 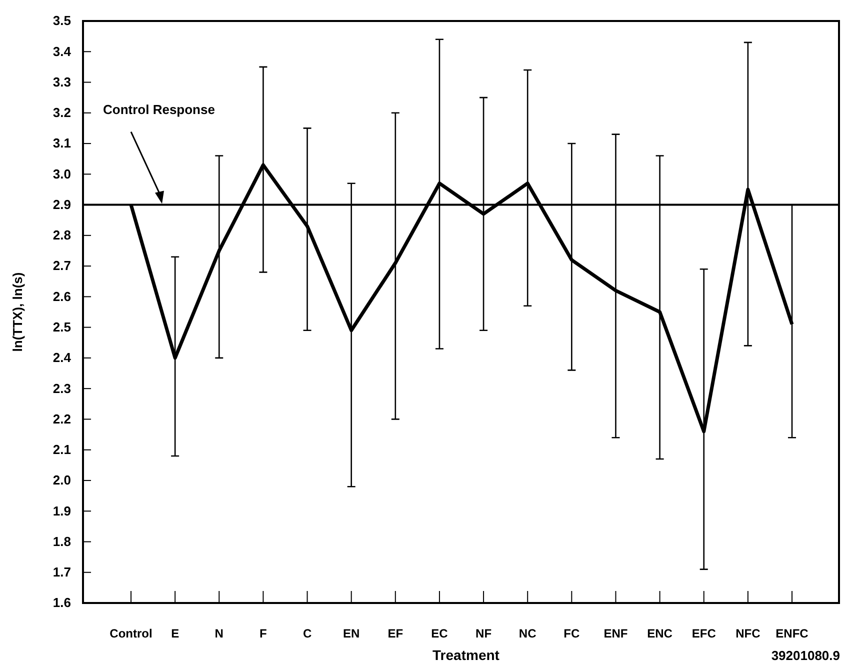 I want to click on x-tick-label: F, so click(x=263, y=633).